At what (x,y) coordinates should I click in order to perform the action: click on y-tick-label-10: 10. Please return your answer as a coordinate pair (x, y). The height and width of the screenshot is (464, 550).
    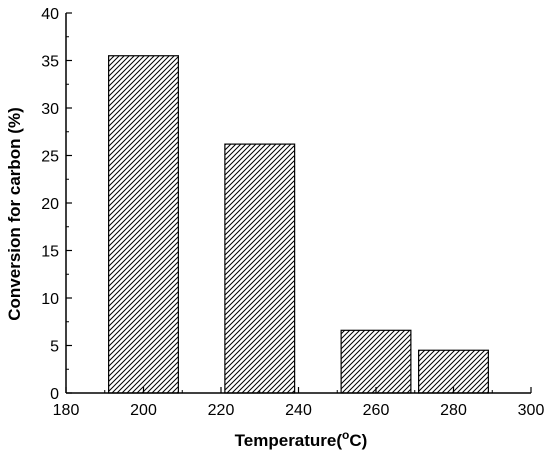
    Looking at the image, I should click on (50, 299).